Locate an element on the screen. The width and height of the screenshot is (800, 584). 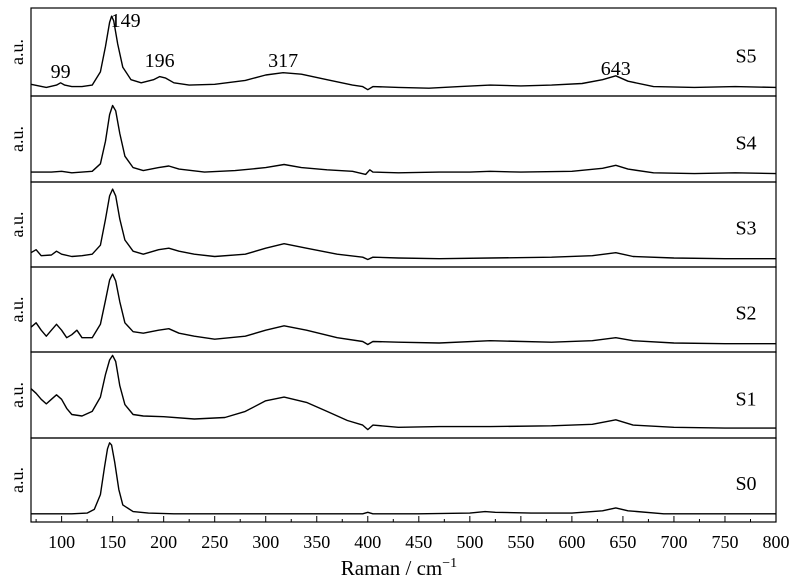
x-axis-title: Raman / cm−1 is located at coordinates (399, 568).